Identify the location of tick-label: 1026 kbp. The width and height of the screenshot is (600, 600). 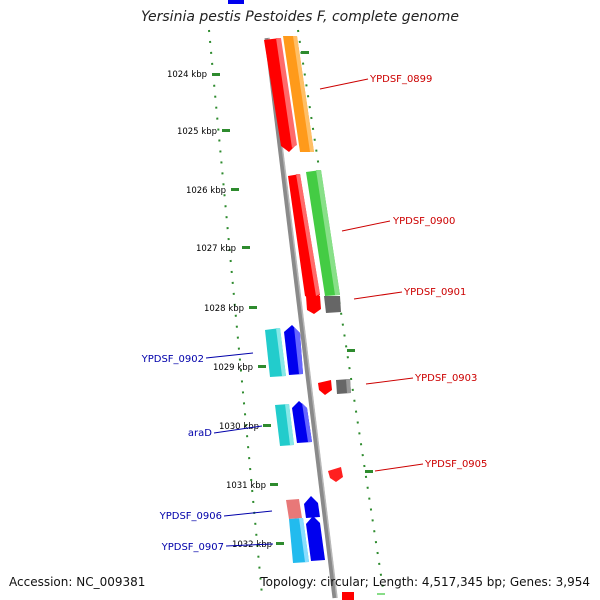
(206, 191).